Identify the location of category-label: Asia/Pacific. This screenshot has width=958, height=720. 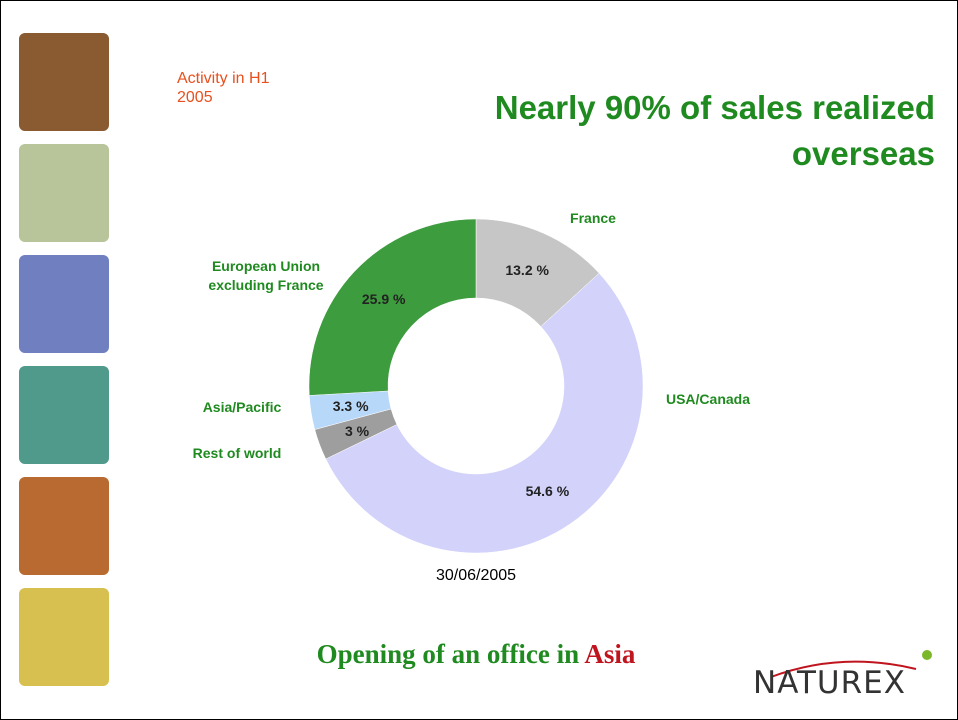
(242, 406).